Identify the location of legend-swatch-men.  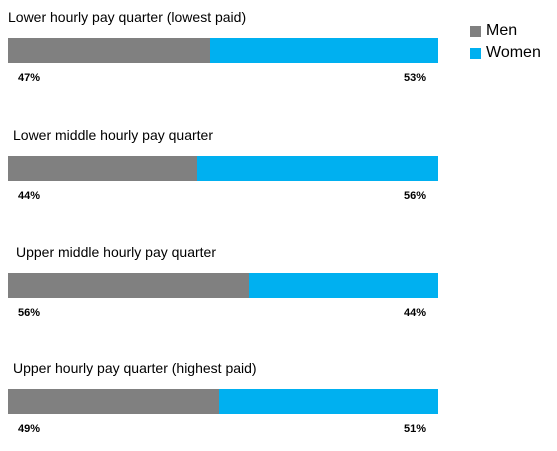
(475, 31).